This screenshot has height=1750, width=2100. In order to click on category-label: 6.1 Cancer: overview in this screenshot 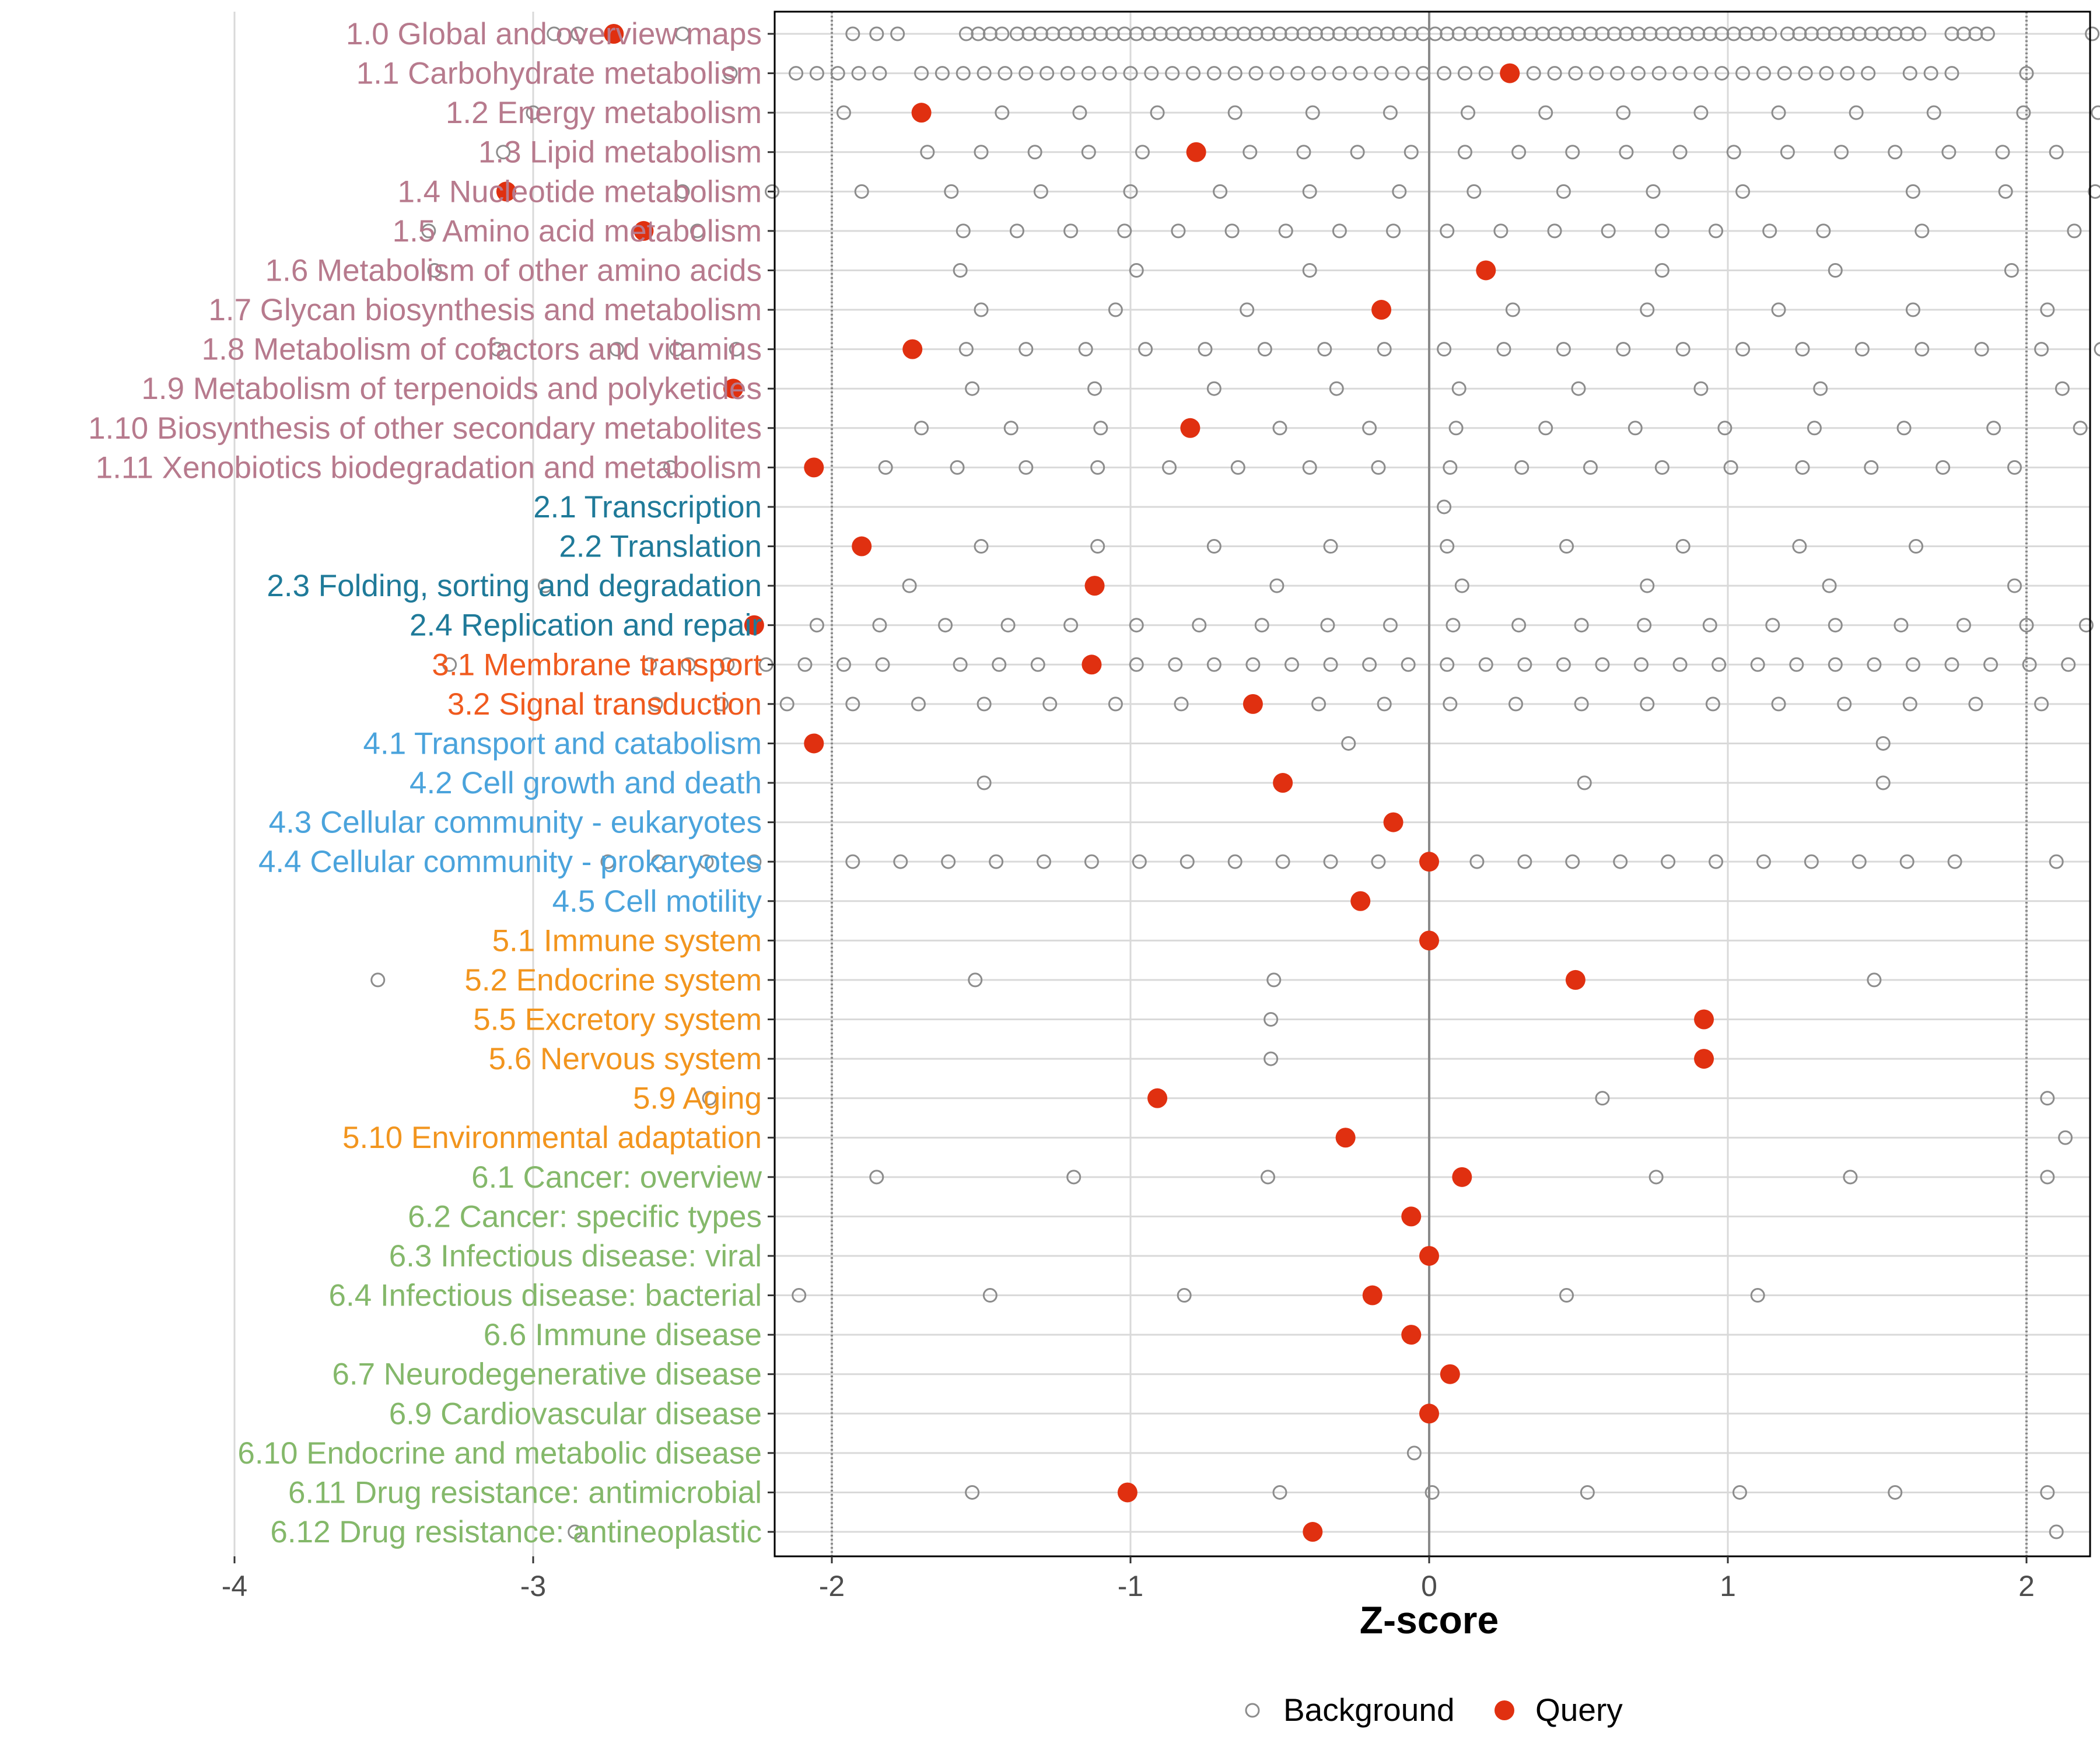, I will do `click(617, 1177)`.